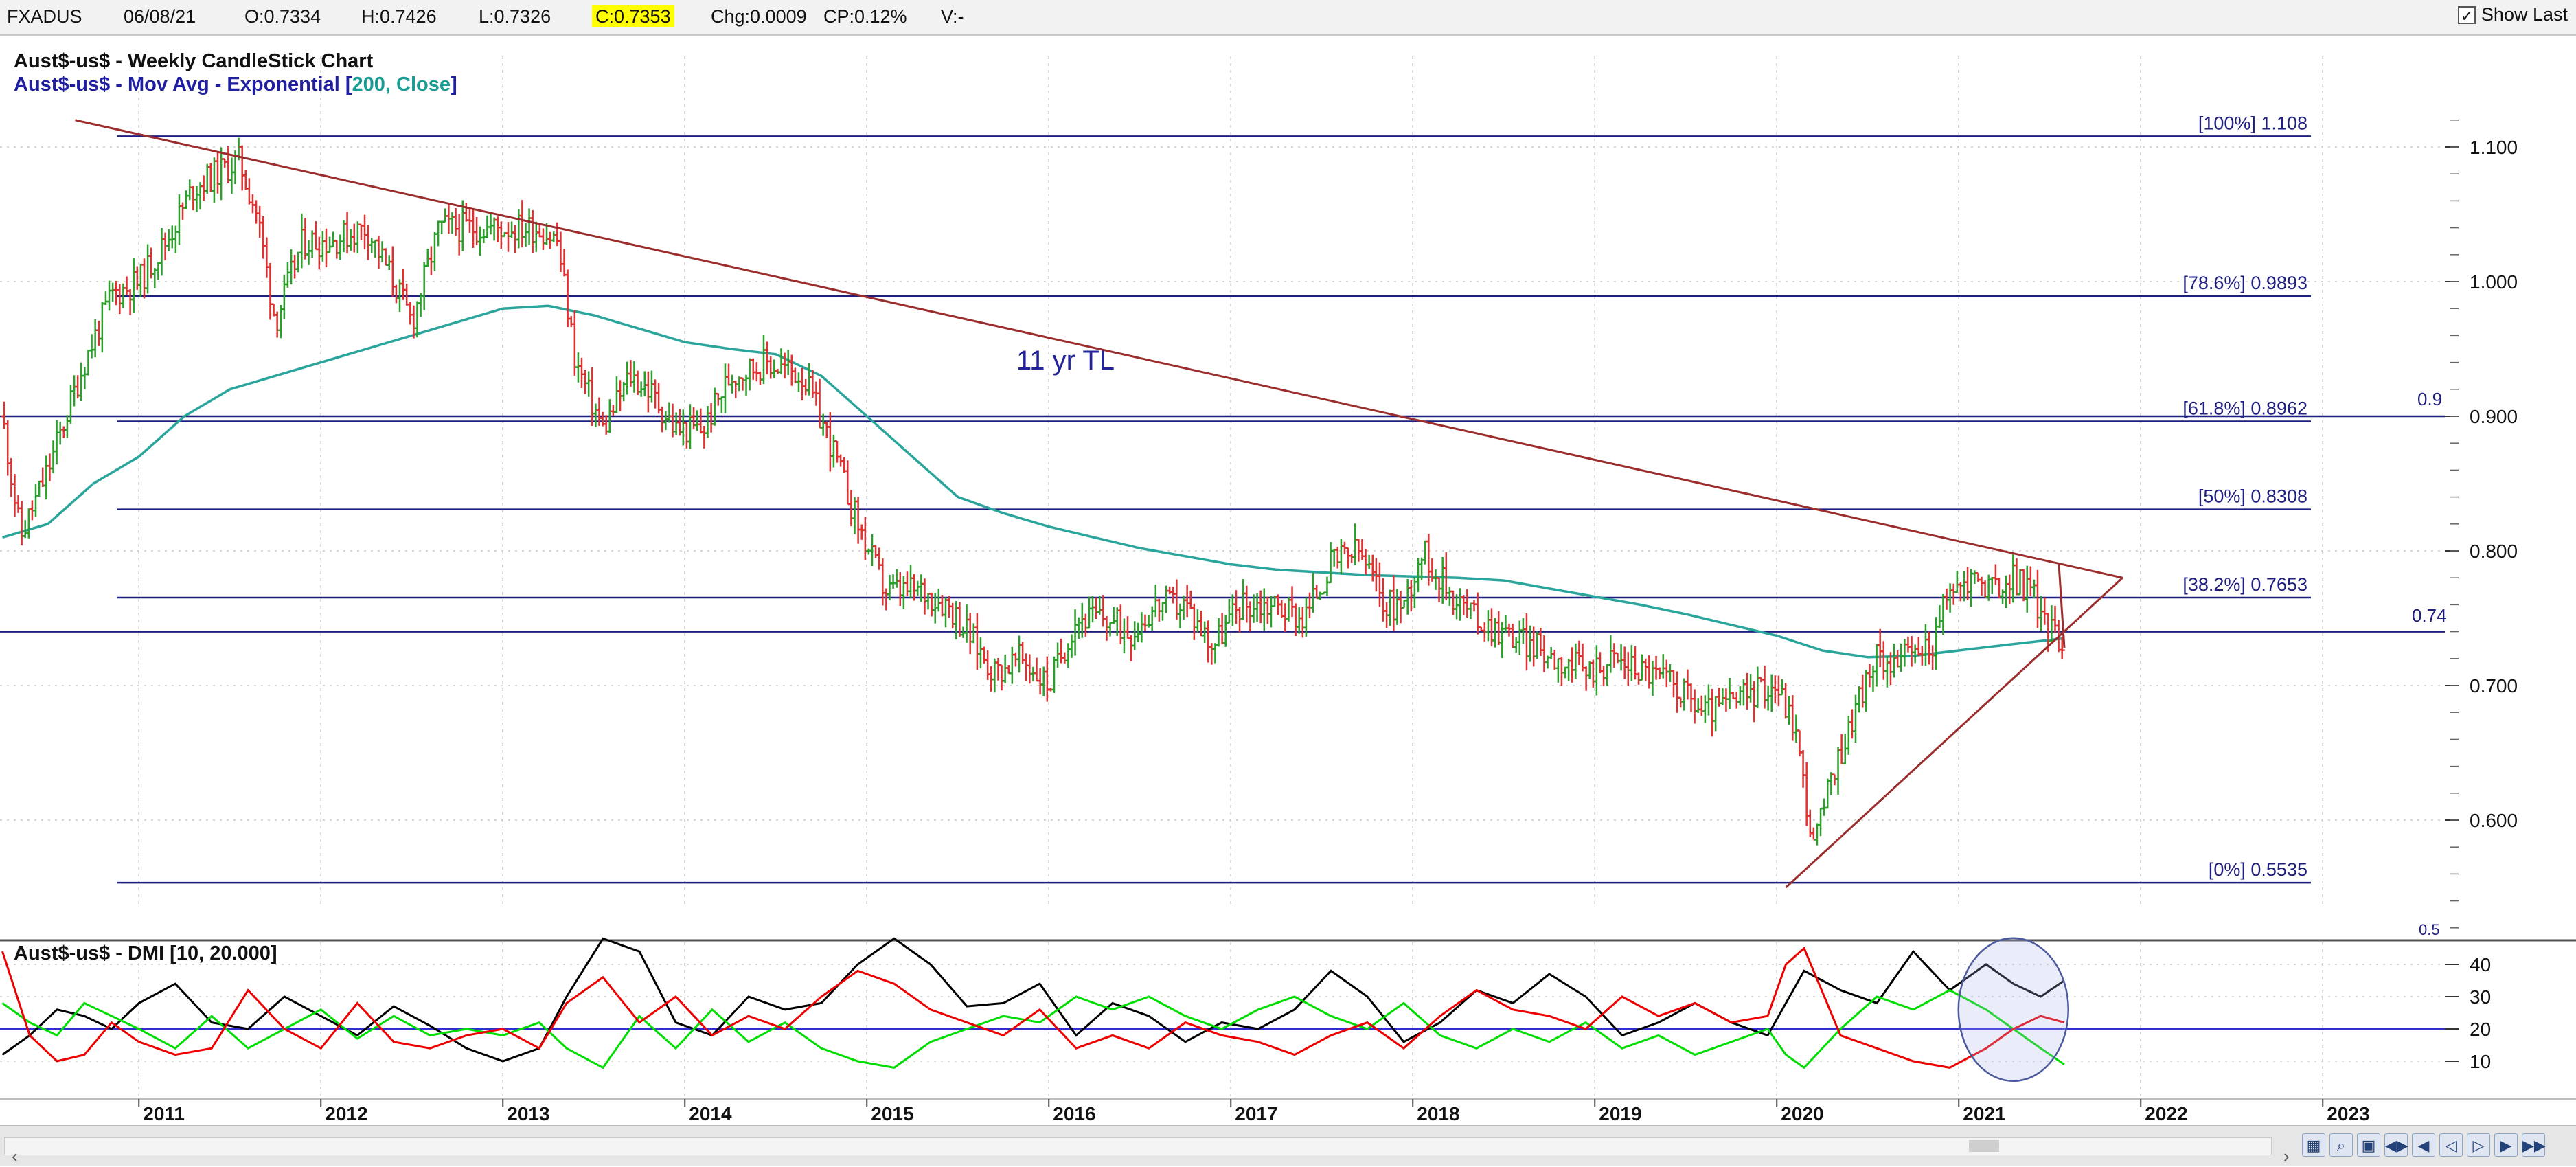 This screenshot has height=1167, width=2576. What do you see at coordinates (183, 84) in the screenshot?
I see `ema-legend-prefix: Aust$-us$ - Mov Avg - Exponential [` at bounding box center [183, 84].